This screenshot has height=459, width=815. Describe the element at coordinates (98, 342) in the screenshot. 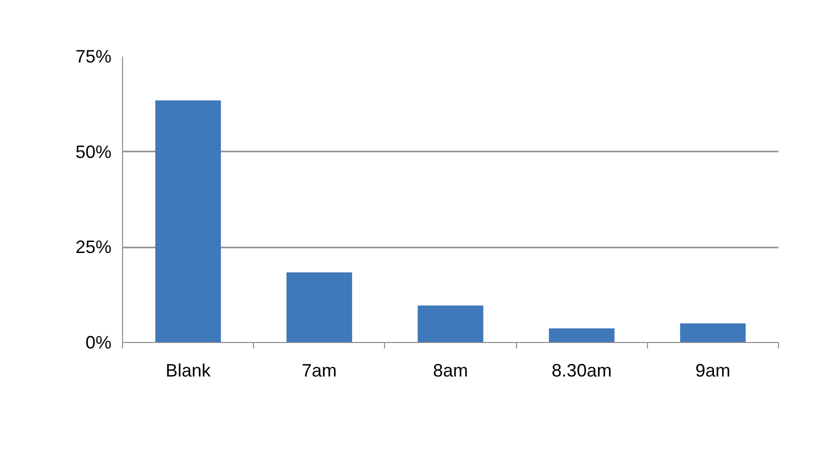

I see `y-tick-label: 0%` at that location.